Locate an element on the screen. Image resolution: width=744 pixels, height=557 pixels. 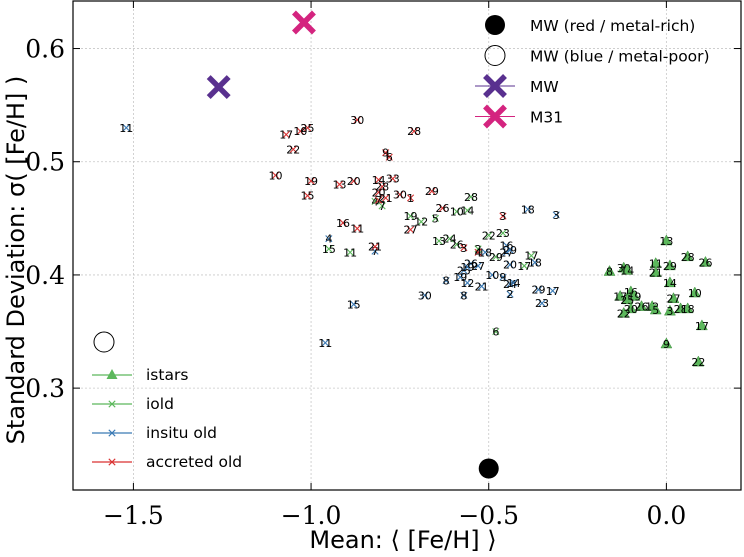
legend-marker-triangle is located at coordinates (112, 374).